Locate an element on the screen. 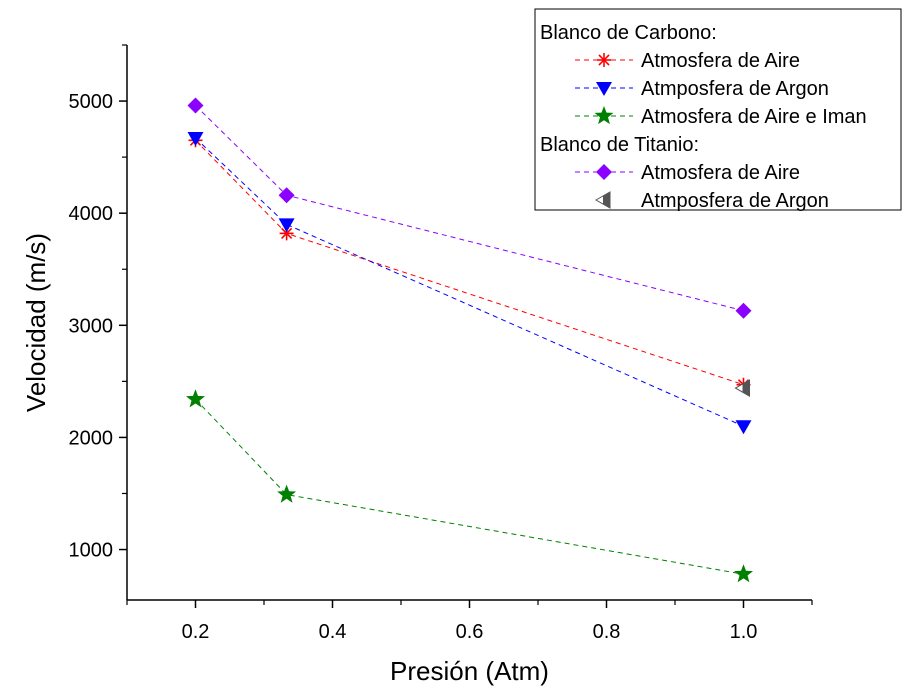 This screenshot has height=697, width=911. x-tick-label: 1.0 is located at coordinates (744, 632).